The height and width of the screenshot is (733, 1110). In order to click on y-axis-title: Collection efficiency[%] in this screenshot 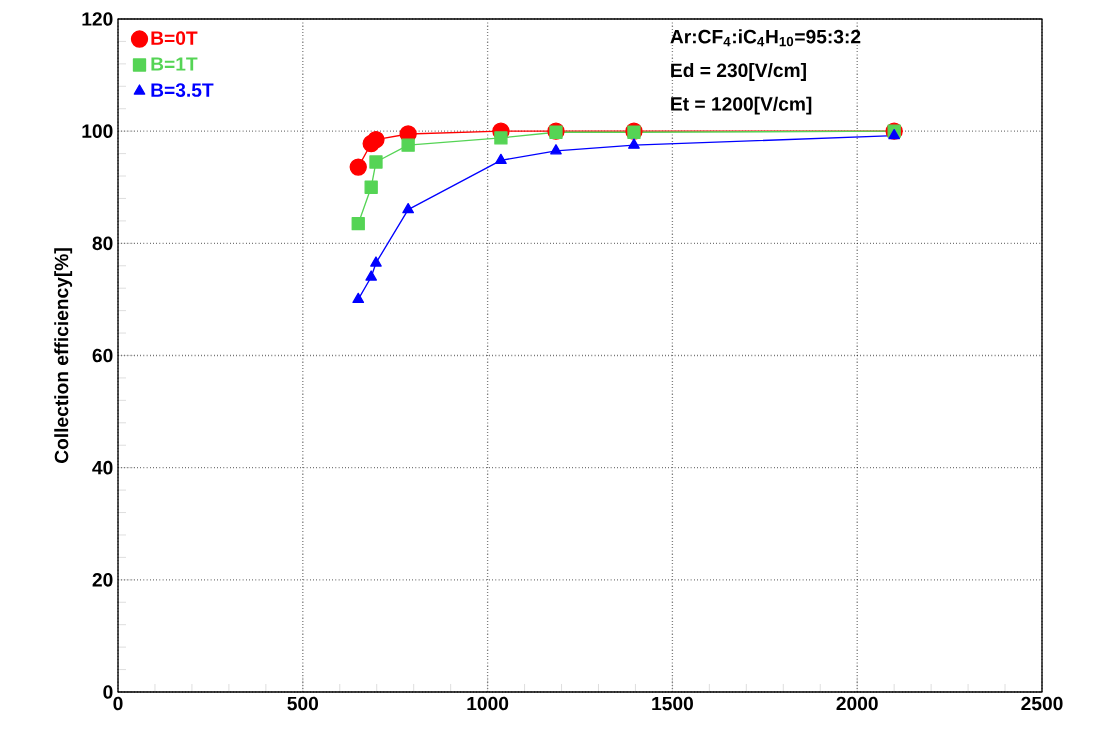, I will do `click(63, 355)`.